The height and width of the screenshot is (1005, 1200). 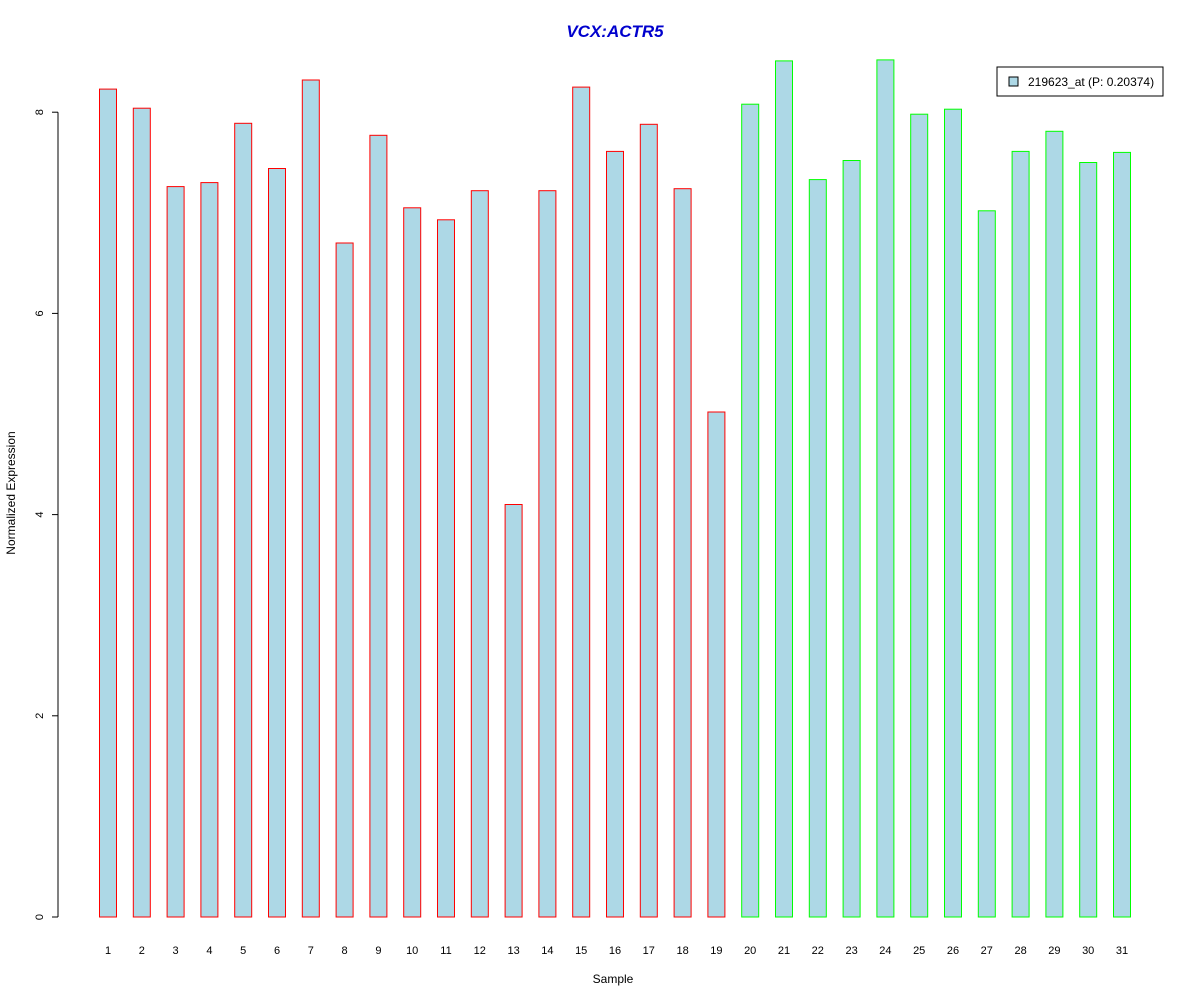 What do you see at coordinates (885, 951) in the screenshot?
I see `x-tick-label: 24` at bounding box center [885, 951].